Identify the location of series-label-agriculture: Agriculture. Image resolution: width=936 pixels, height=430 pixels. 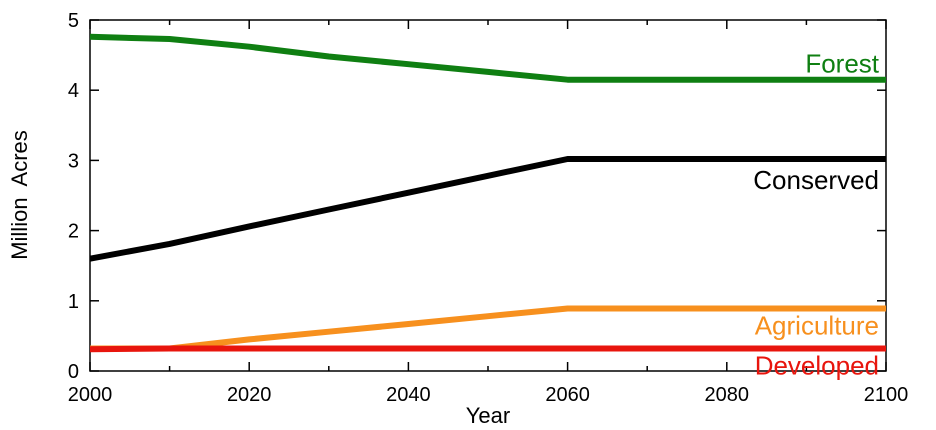
(817, 326).